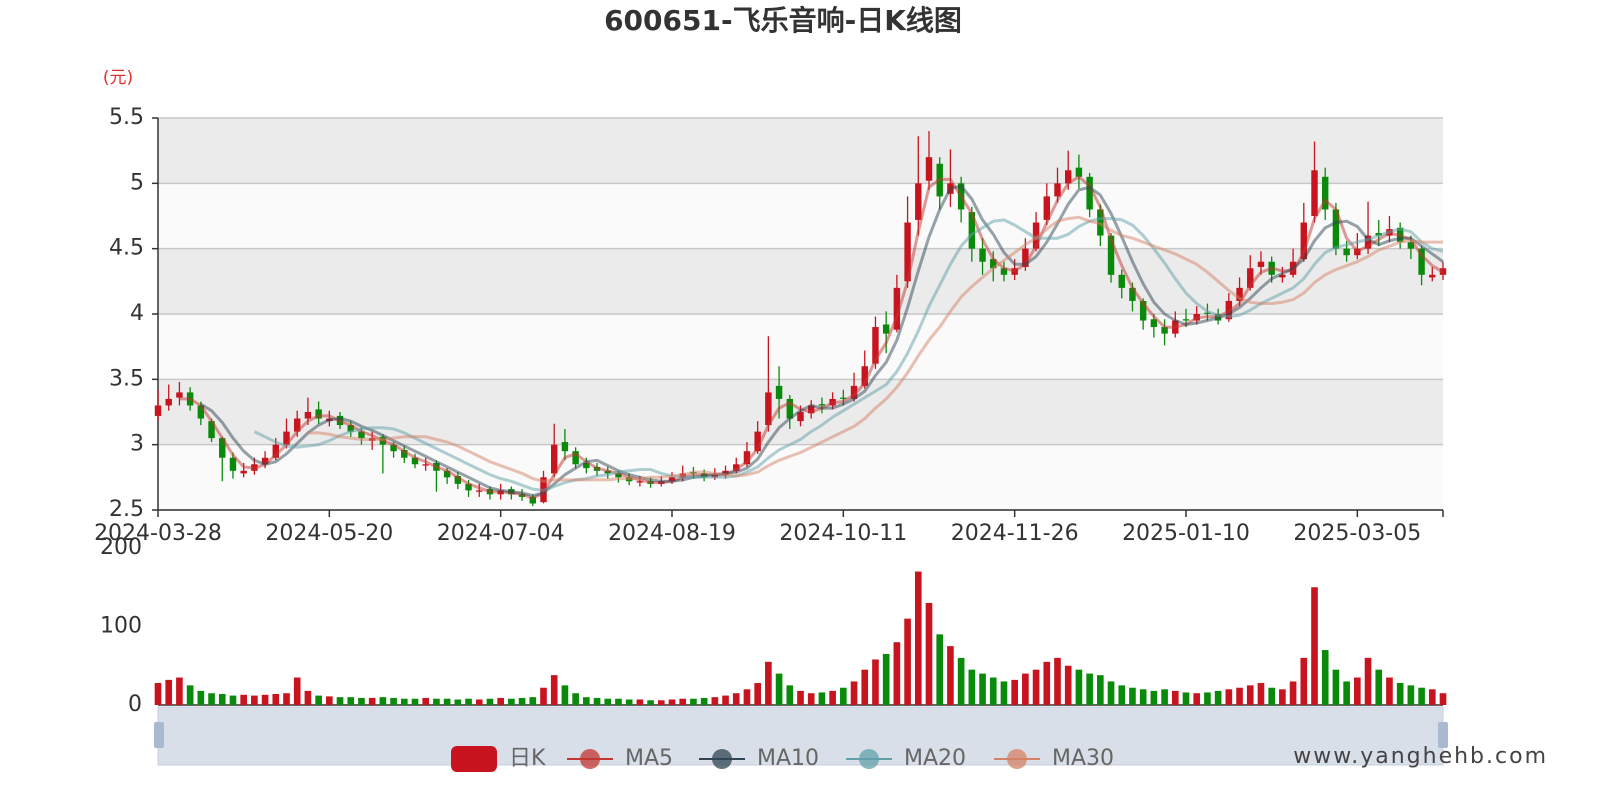  What do you see at coordinates (158, 533) in the screenshot?
I see `x-tick-label: 2024-03-28` at bounding box center [158, 533].